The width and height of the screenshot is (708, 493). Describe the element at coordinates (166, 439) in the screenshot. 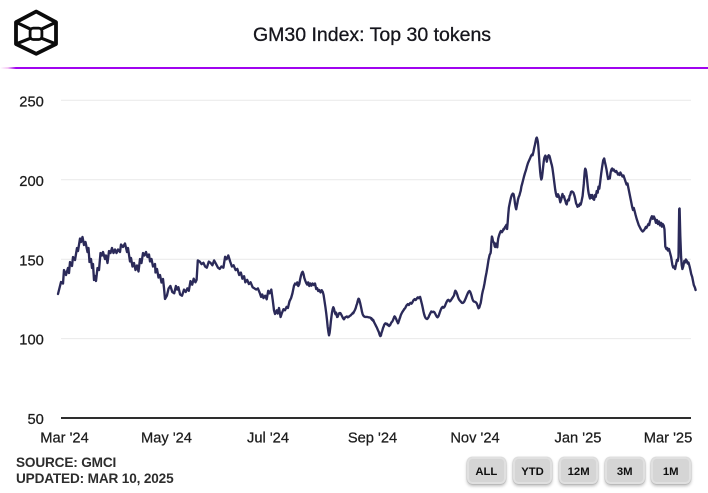

I see `svg-text: May '24` at that location.